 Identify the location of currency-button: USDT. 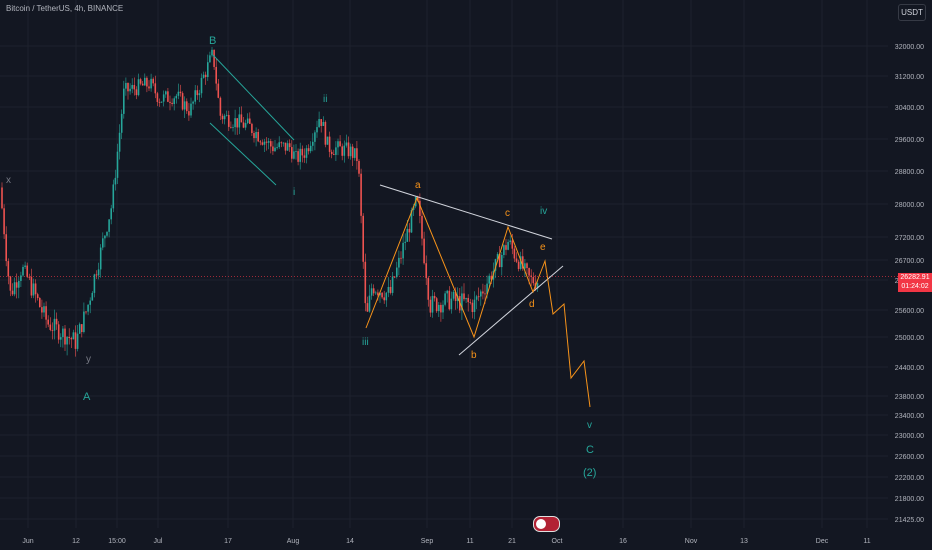
(912, 12).